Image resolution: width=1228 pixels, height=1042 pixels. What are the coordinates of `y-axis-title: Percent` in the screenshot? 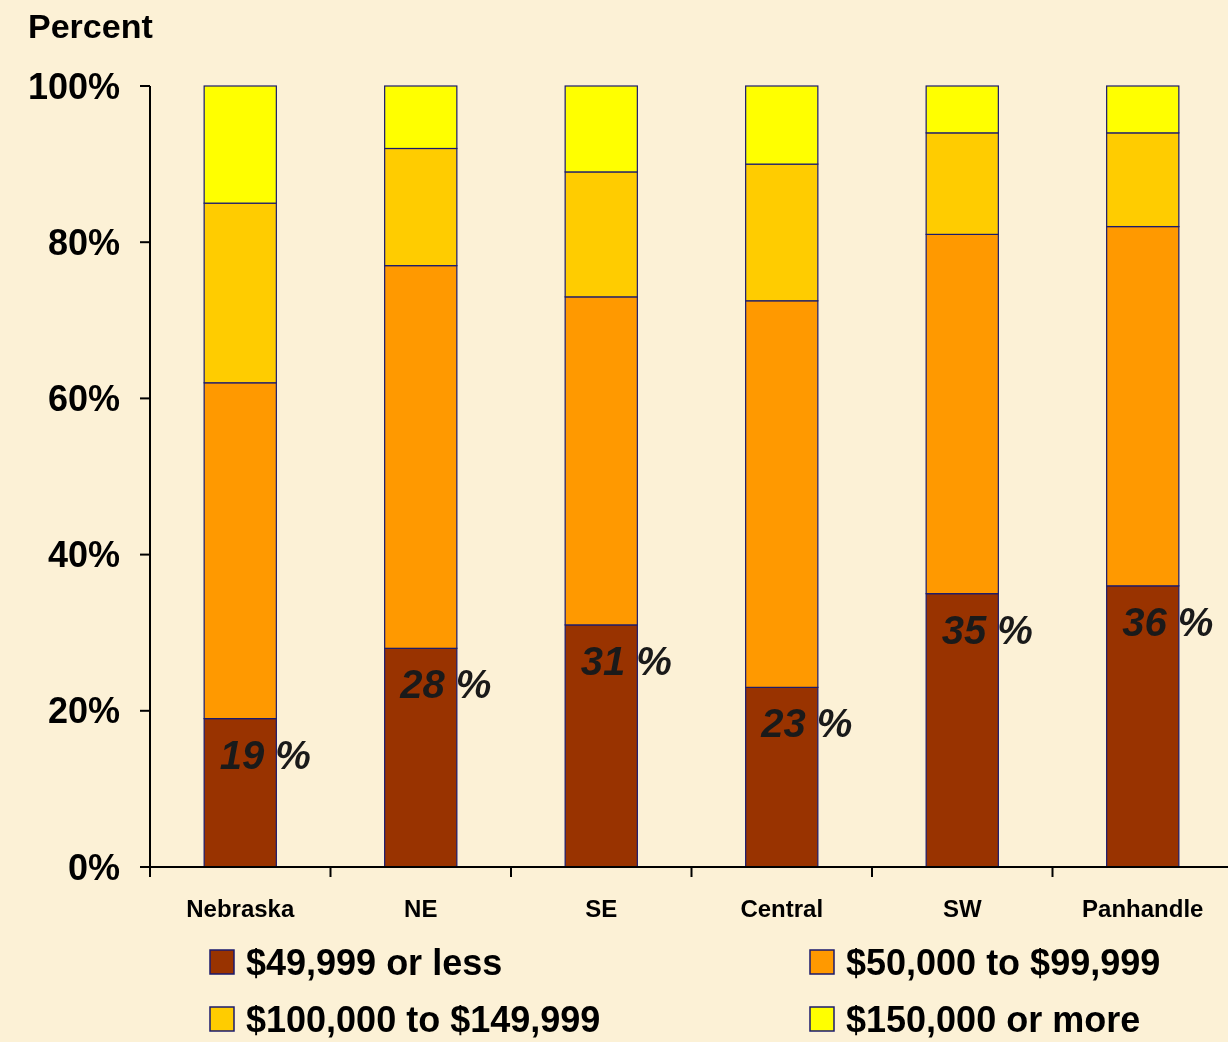 It's located at (90, 26).